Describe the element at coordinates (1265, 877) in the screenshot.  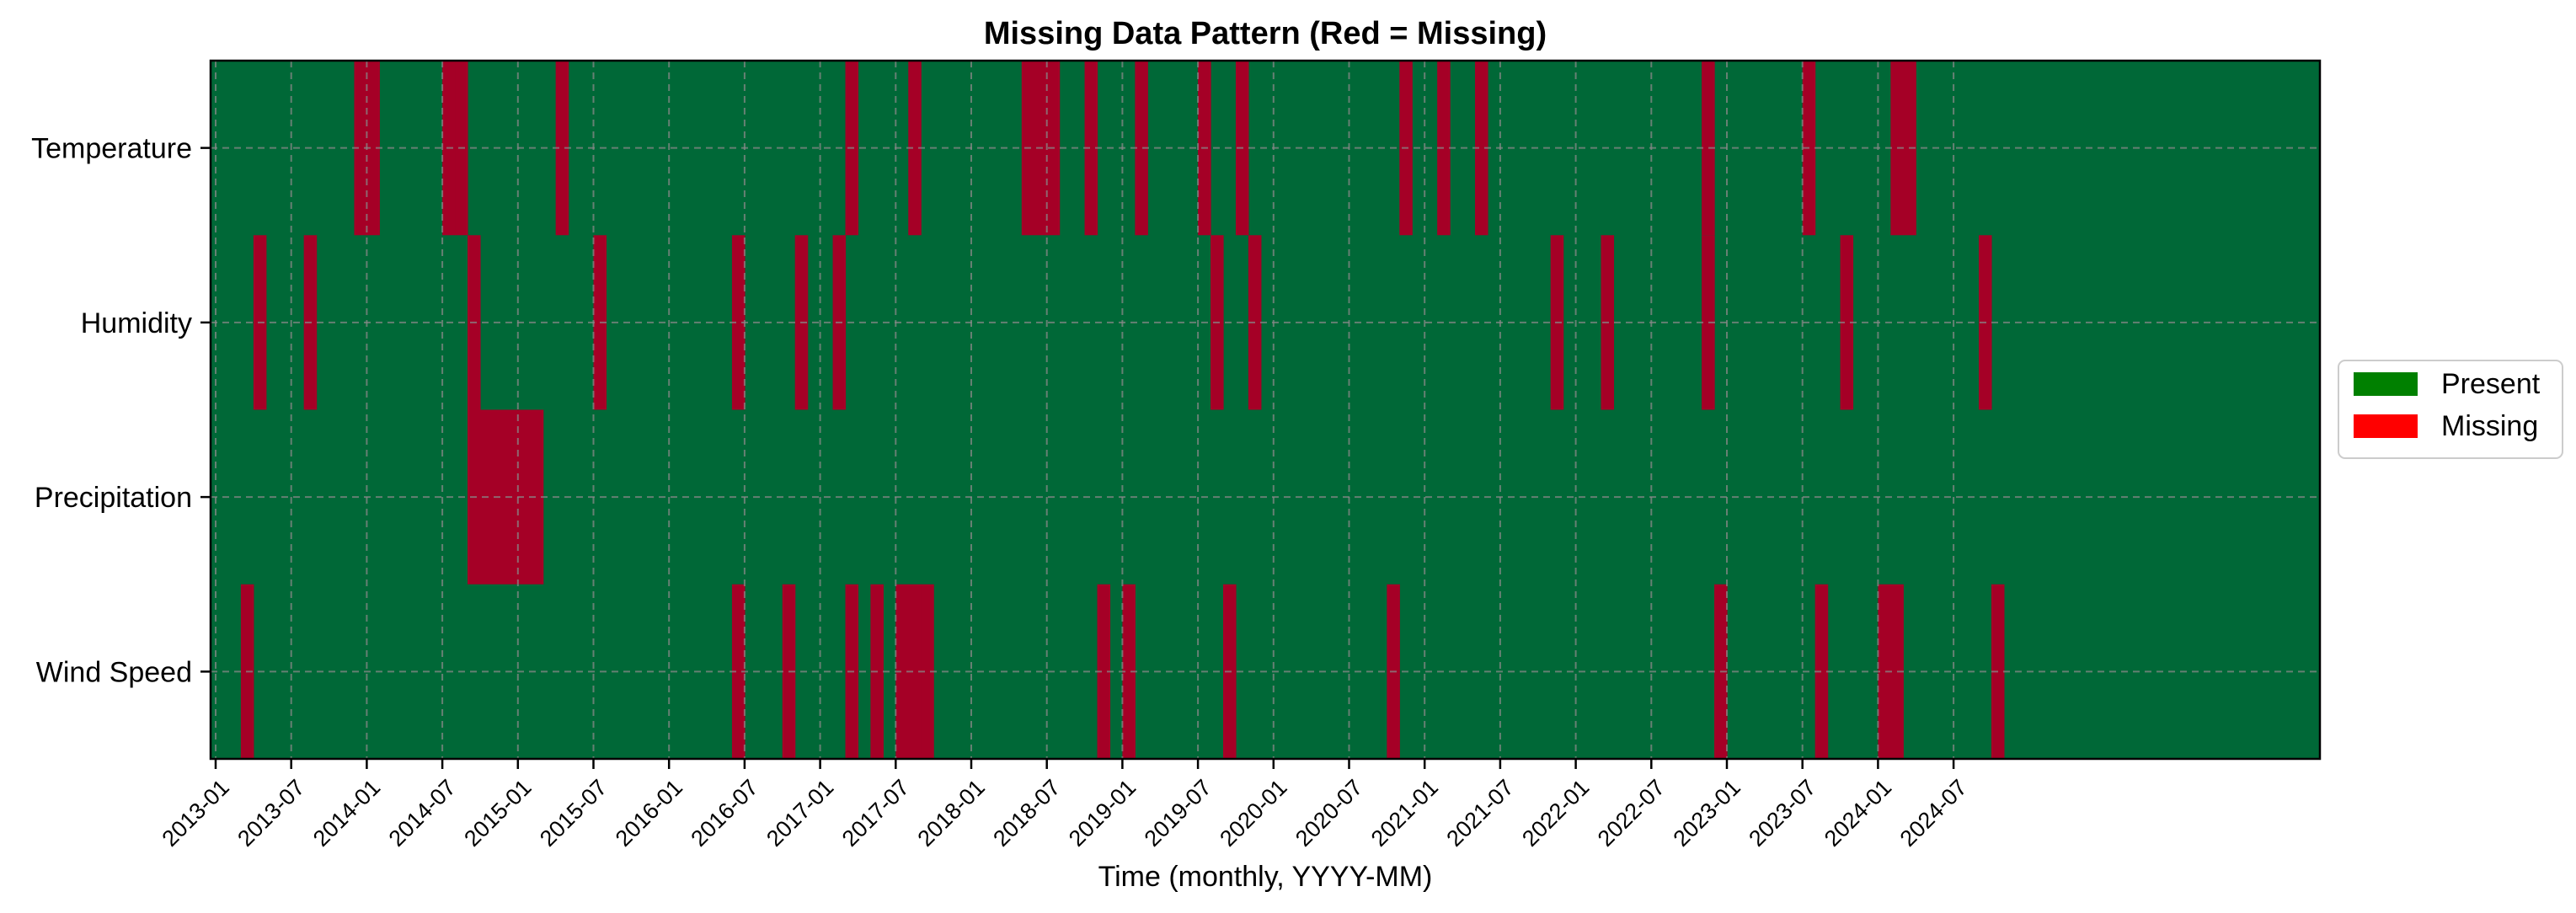
I see `x-axis-label: Time (monthly, YYYY-MM)` at that location.